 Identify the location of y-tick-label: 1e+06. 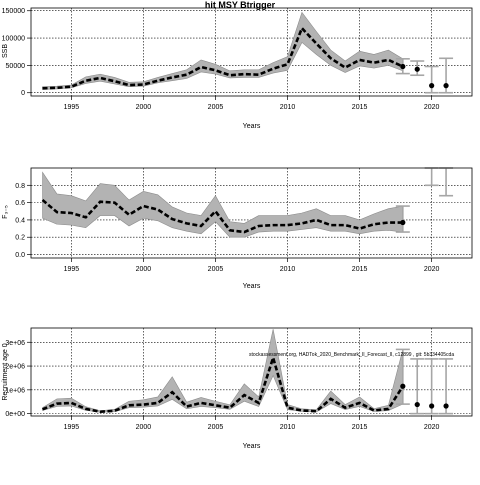
(15, 390).